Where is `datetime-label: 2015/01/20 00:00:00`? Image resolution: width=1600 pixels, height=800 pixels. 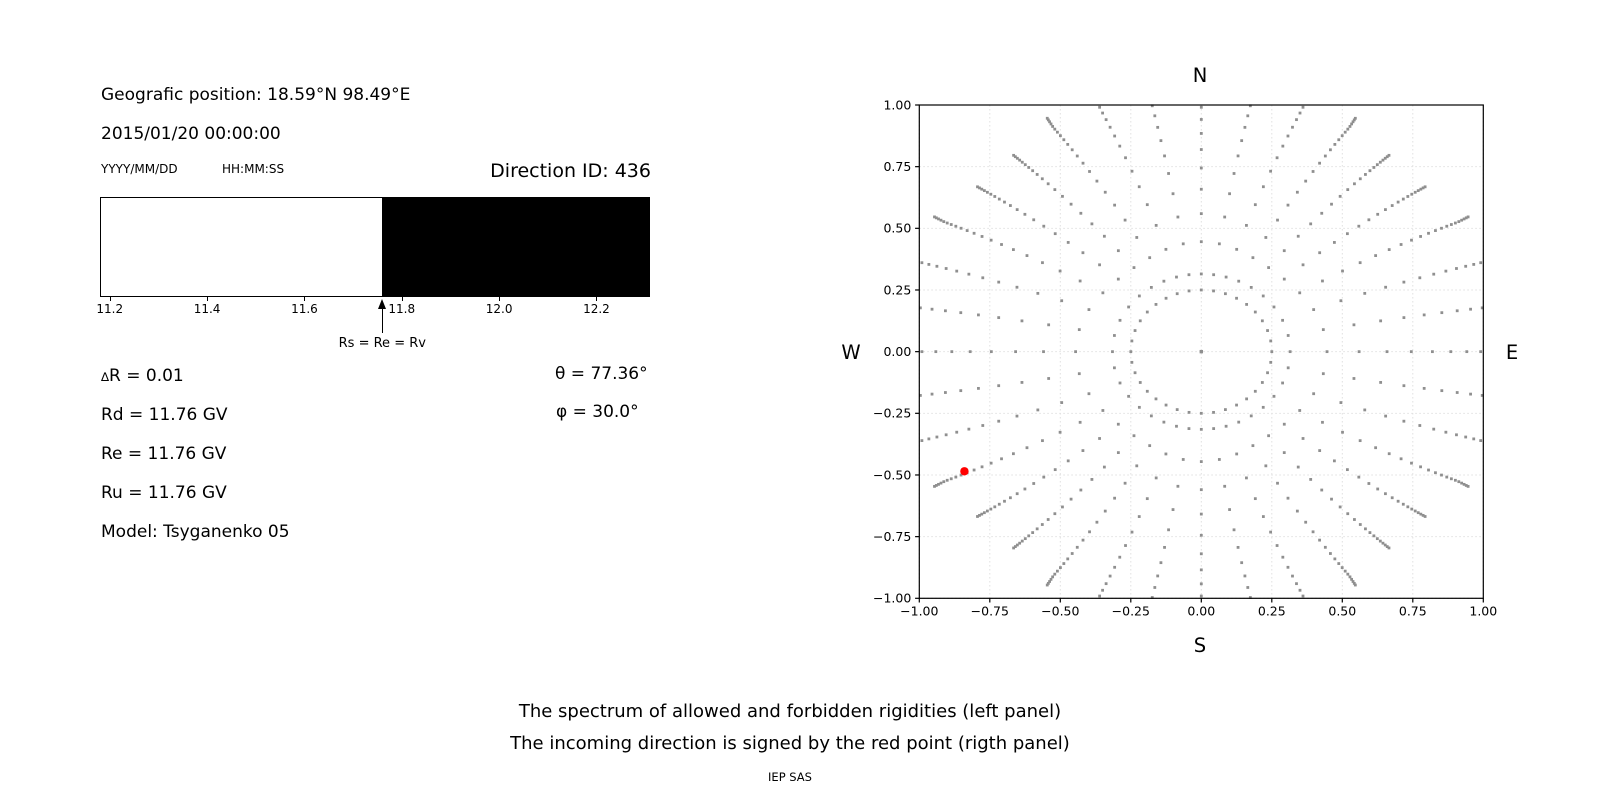
datetime-label: 2015/01/20 00:00:00 is located at coordinates (191, 134).